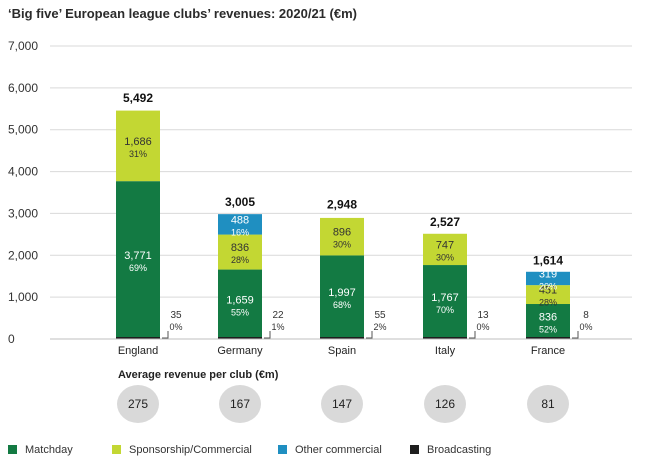 The image size is (657, 459). What do you see at coordinates (445, 351) in the screenshot?
I see `x-tick-label: Italy` at bounding box center [445, 351].